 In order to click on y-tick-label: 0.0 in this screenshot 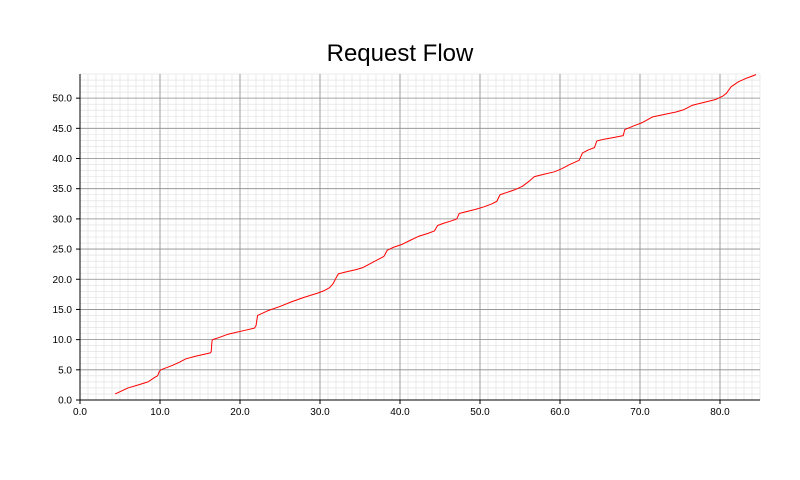, I will do `click(65, 401)`.